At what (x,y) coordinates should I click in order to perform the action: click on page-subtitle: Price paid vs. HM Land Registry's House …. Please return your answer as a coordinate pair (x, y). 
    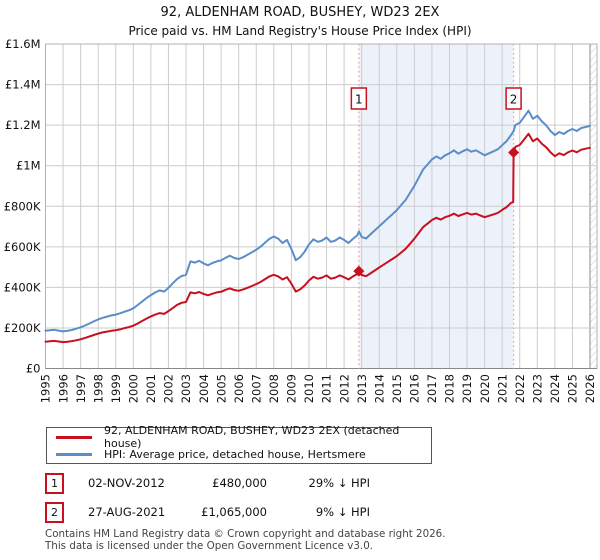
    Looking at the image, I should click on (300, 31).